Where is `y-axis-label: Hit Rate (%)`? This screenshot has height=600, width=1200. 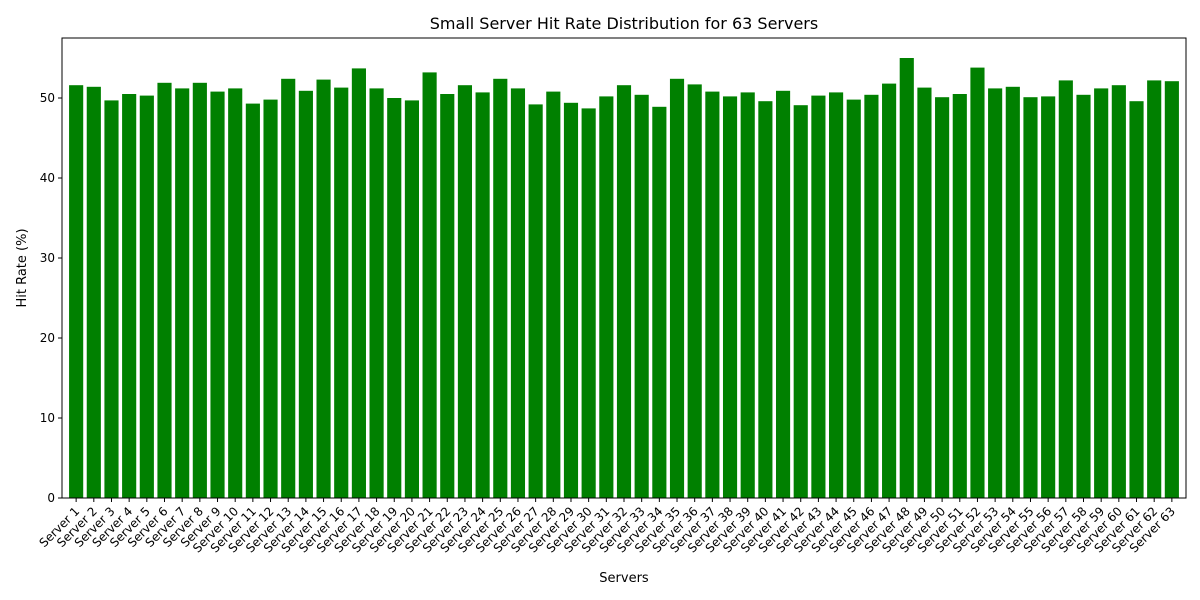
y-axis-label: Hit Rate (%) is located at coordinates (22, 267).